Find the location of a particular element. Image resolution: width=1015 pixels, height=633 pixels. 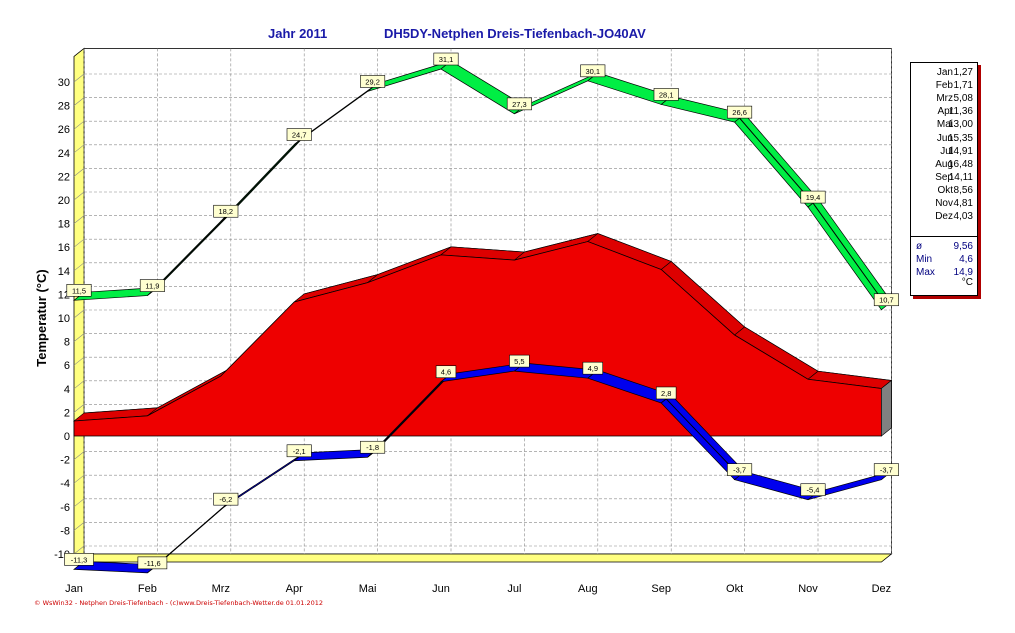

y-tick-label: 8 is located at coordinates (67, 343).